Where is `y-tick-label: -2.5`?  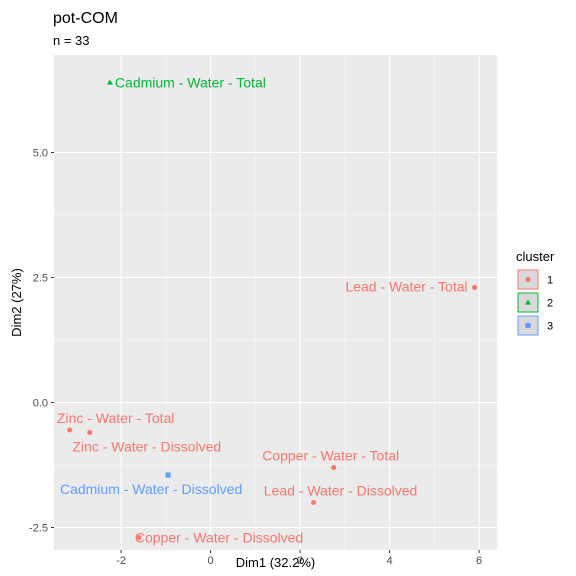 y-tick-label: -2.5 is located at coordinates (38, 529).